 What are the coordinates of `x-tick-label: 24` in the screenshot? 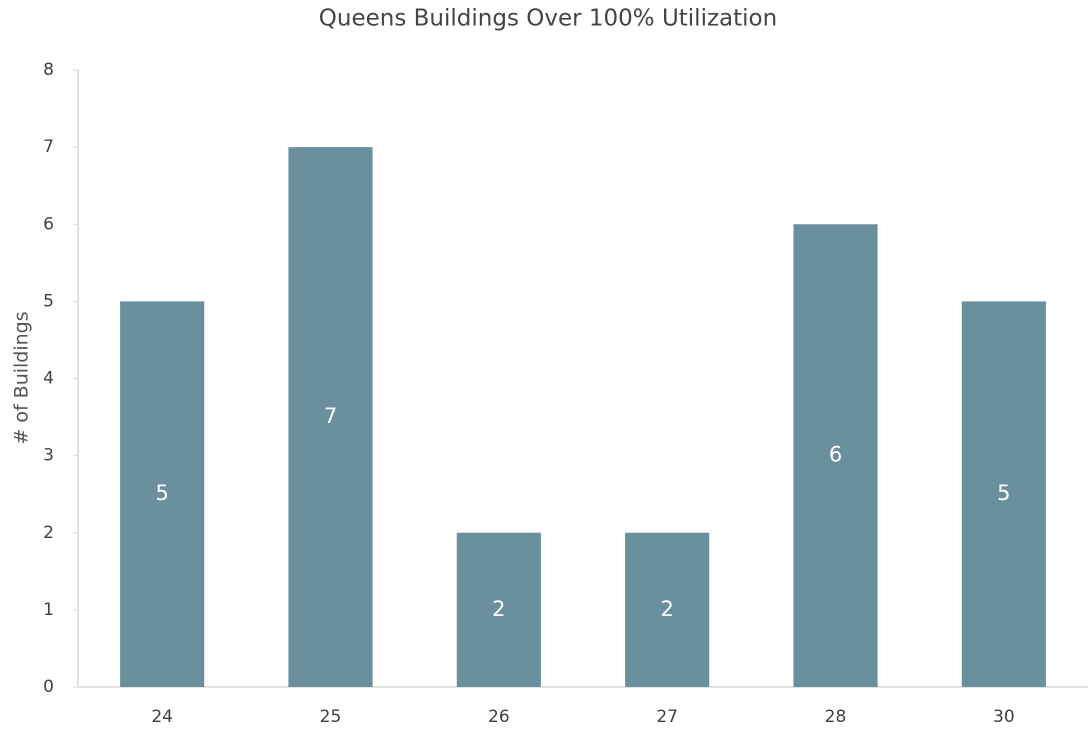 It's located at (162, 717).